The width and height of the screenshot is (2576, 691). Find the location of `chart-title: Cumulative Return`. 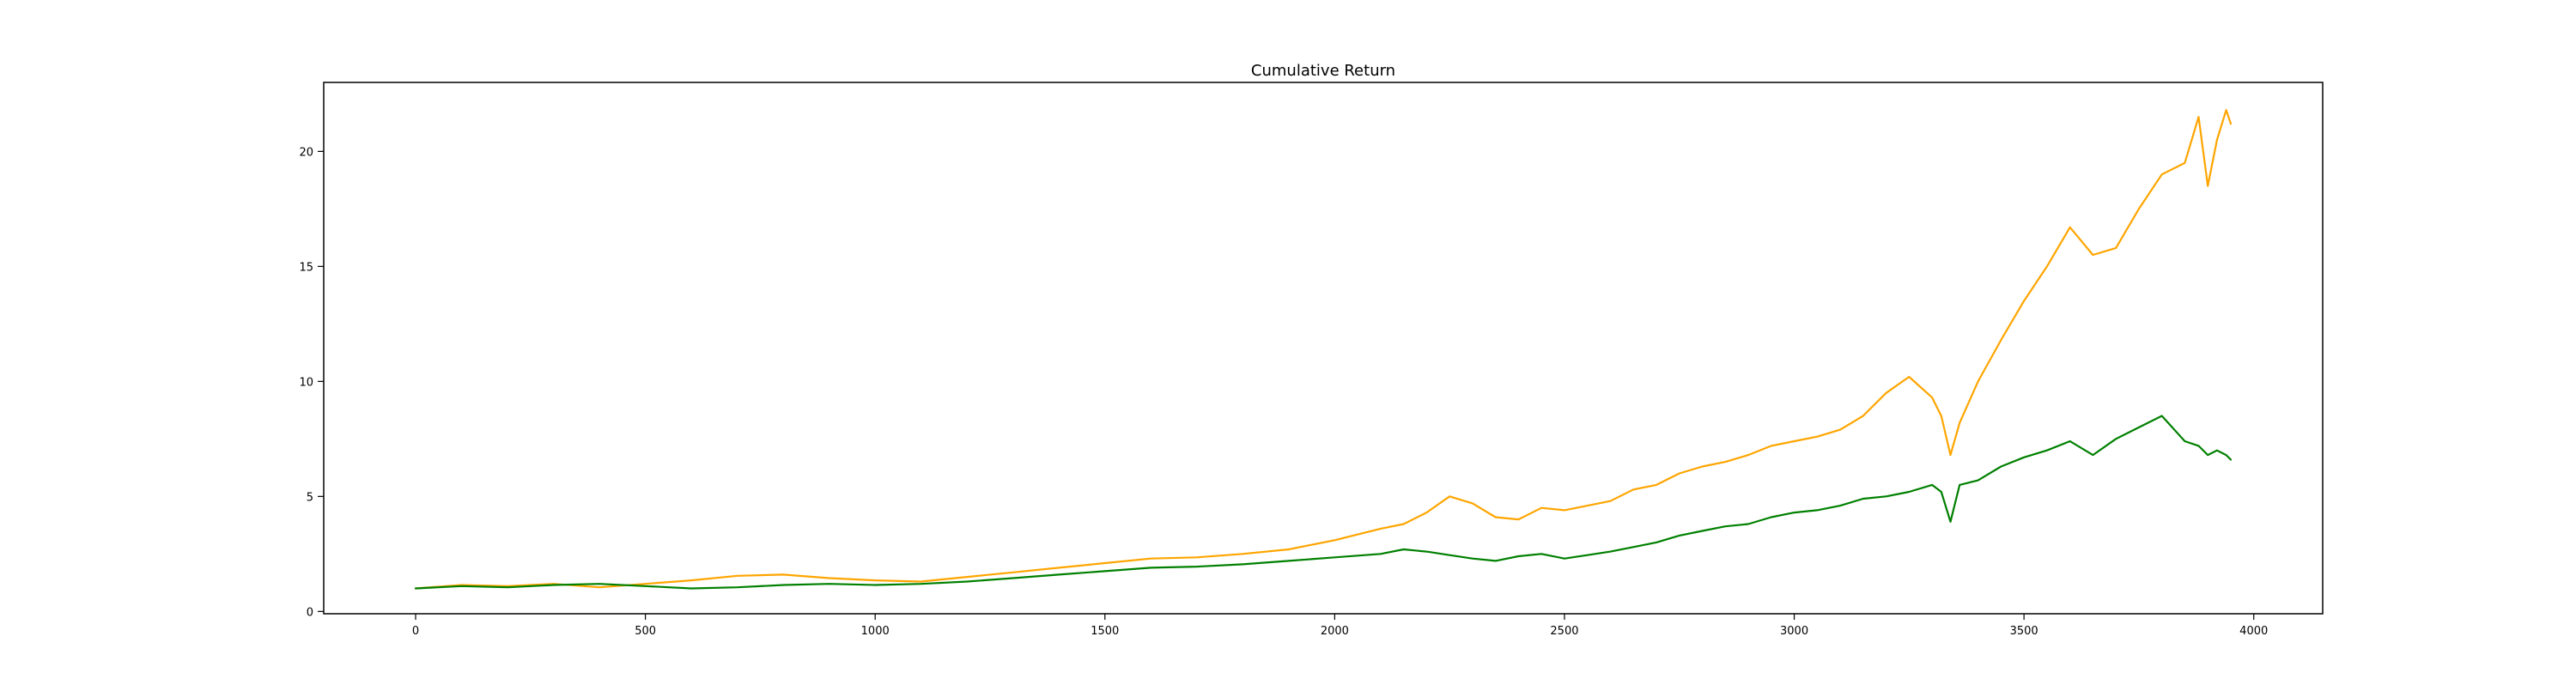

chart-title: Cumulative Return is located at coordinates (1323, 71).